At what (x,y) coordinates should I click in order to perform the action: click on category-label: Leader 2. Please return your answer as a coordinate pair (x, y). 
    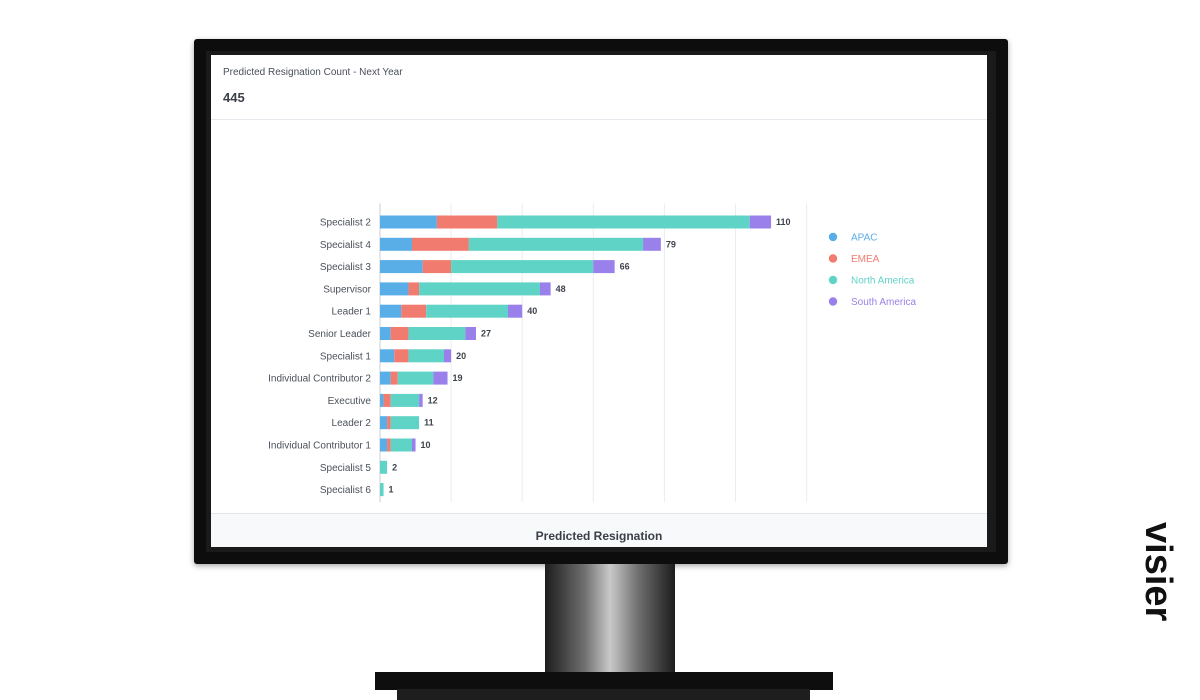
    Looking at the image, I should click on (352, 423).